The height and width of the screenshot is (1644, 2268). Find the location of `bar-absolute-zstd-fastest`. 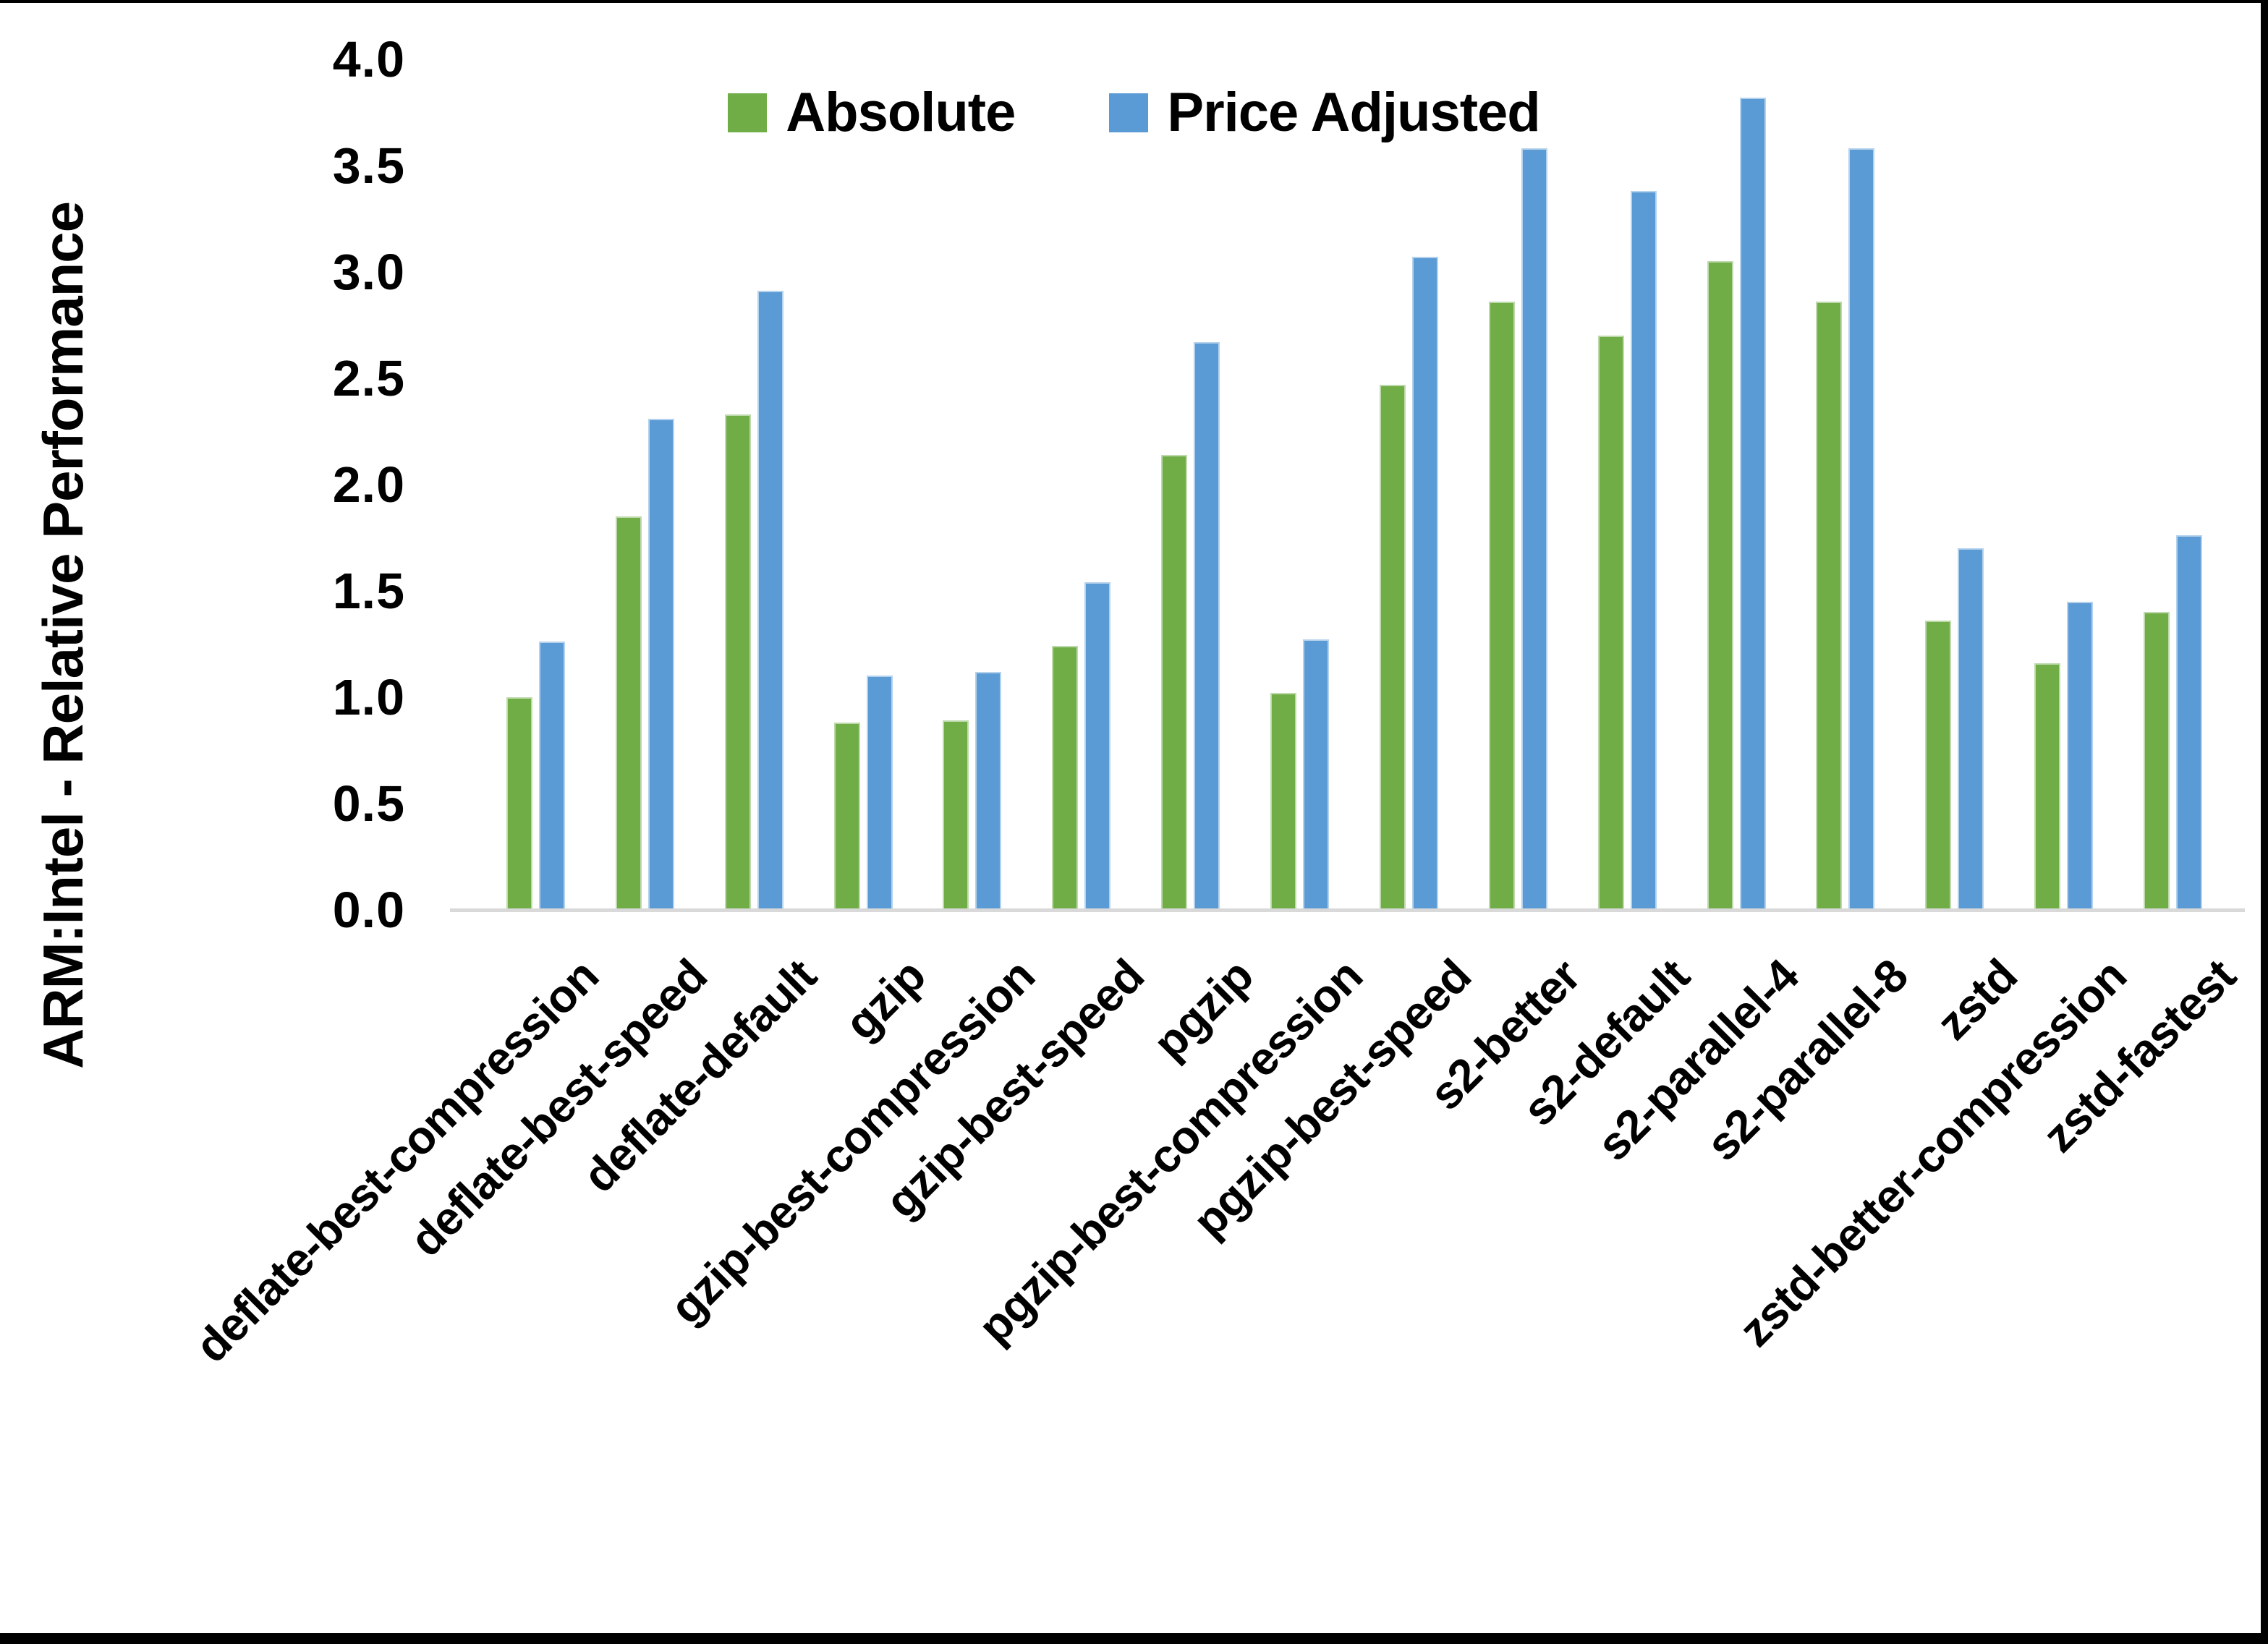

bar-absolute-zstd-fastest is located at coordinates (2157, 761).